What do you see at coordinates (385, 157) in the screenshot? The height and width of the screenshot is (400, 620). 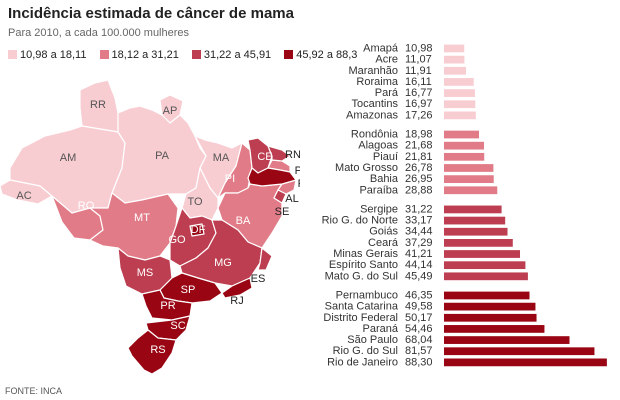 I see `category-label: Piauí` at bounding box center [385, 157].